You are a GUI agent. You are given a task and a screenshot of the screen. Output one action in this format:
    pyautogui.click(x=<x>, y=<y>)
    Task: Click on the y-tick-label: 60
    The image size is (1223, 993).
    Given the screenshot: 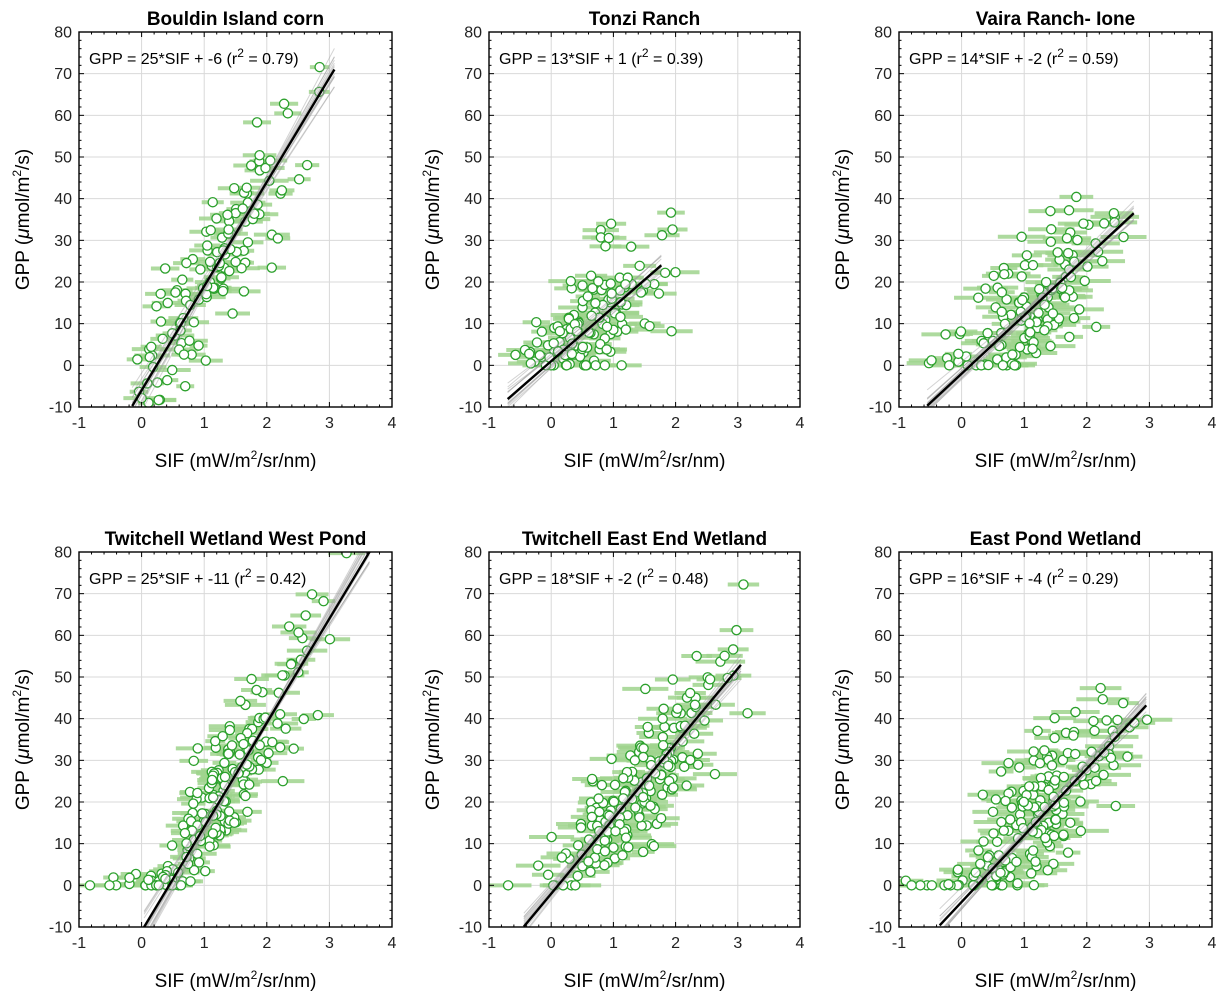 What is the action you would take?
    pyautogui.click(x=883, y=116)
    